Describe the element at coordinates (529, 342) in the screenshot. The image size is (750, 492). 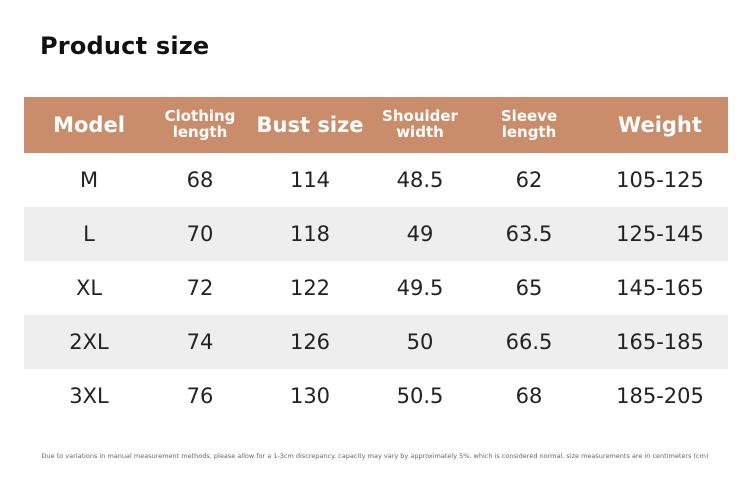
I see `table-cell: 66.5` at that location.